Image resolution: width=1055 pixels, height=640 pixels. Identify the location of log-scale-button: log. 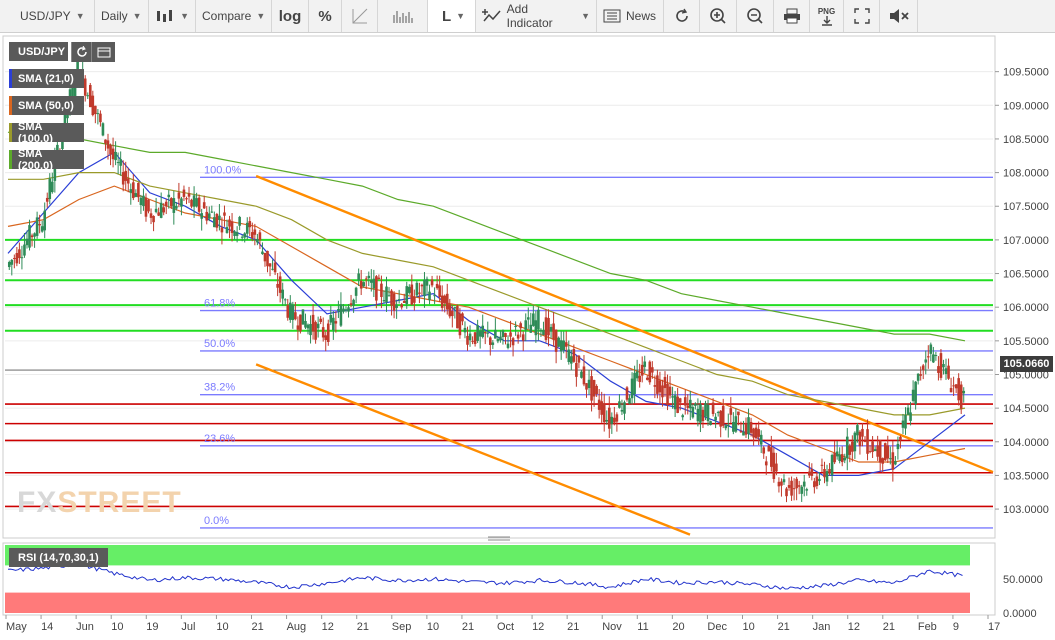
(290, 16).